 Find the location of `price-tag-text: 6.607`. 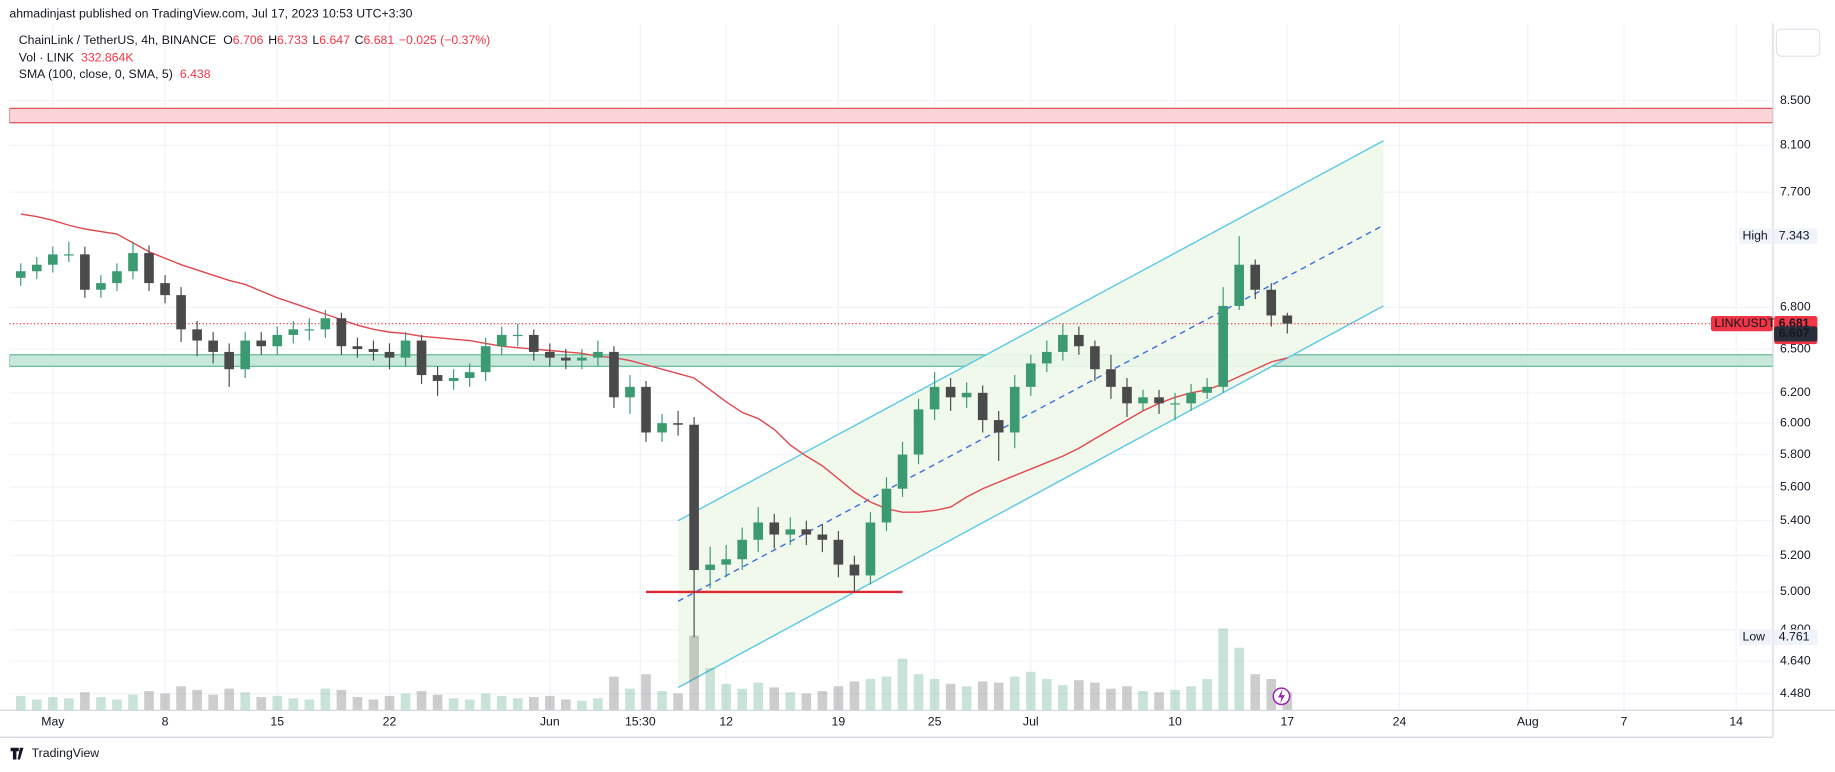

price-tag-text: 6.607 is located at coordinates (1794, 333).